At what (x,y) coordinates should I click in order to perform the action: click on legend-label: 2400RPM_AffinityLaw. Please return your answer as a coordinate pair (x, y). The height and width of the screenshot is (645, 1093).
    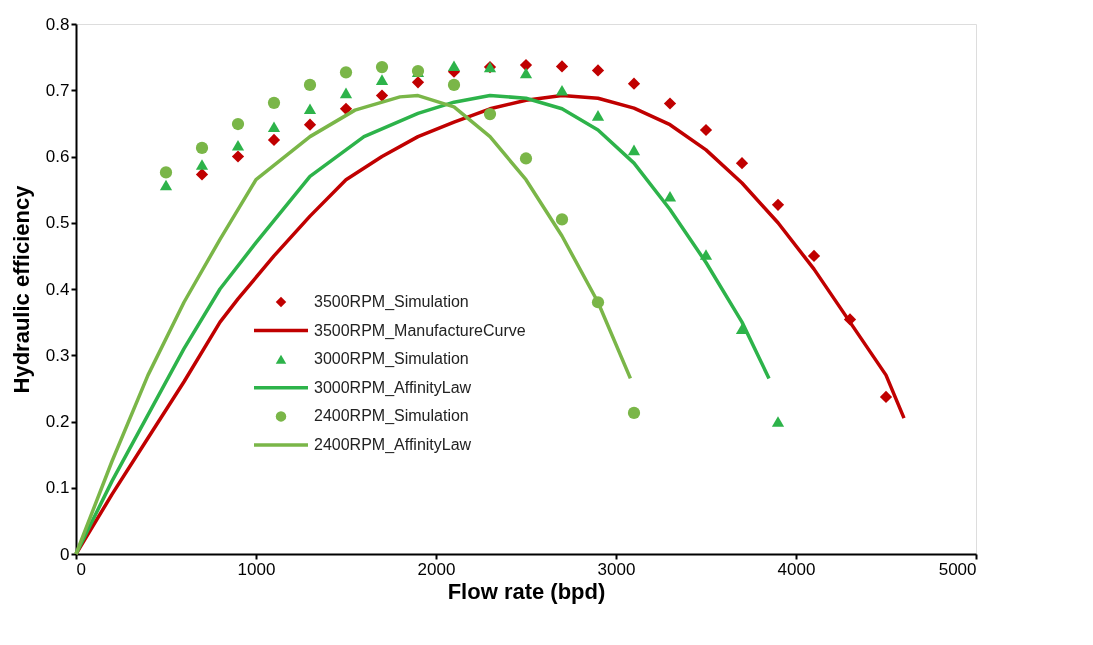
    Looking at the image, I should click on (393, 445).